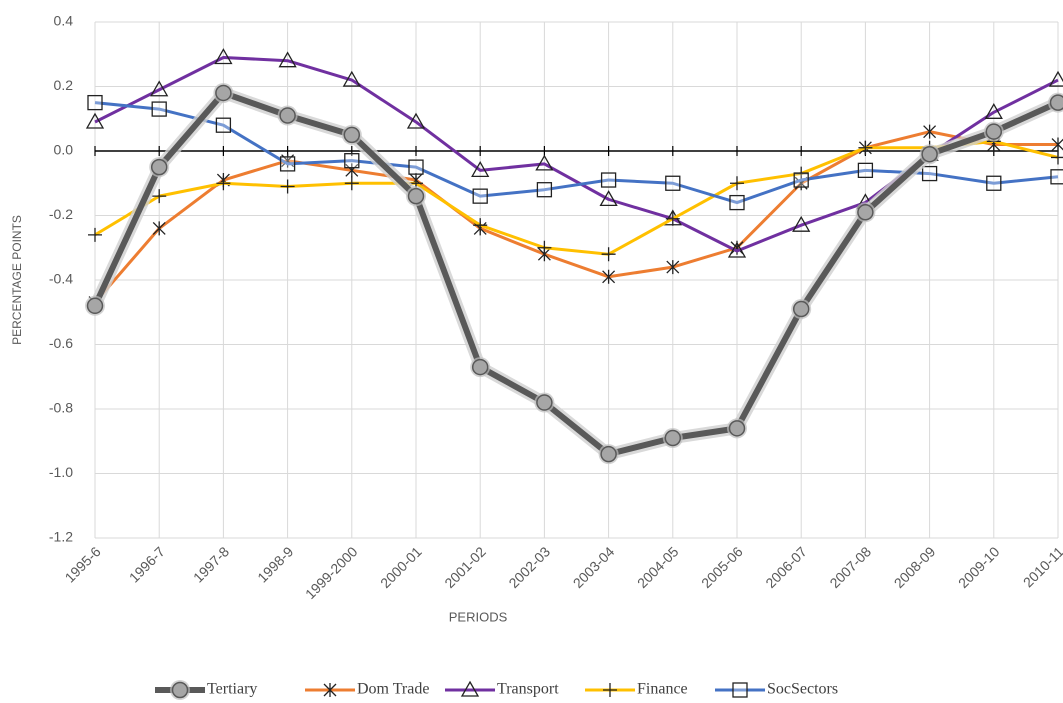 The height and width of the screenshot is (703, 1063). Describe the element at coordinates (478, 616) in the screenshot. I see `x-axis-label: PERIODS` at that location.